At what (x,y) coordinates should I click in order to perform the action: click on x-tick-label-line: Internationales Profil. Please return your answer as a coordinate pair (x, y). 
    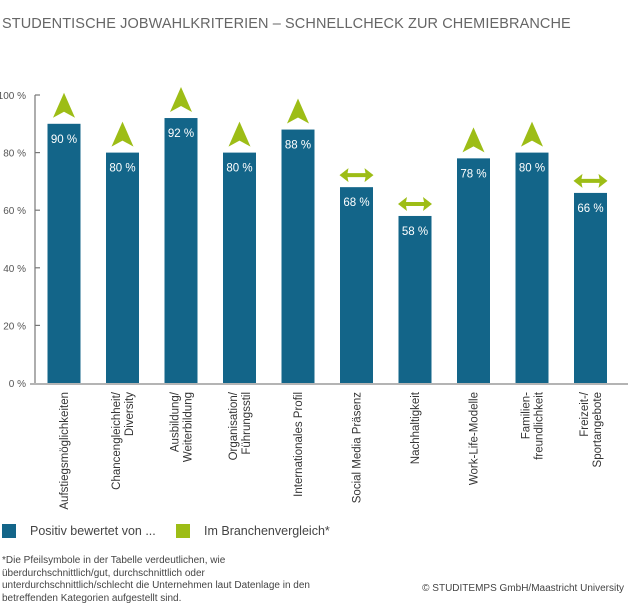
    Looking at the image, I should click on (299, 444).